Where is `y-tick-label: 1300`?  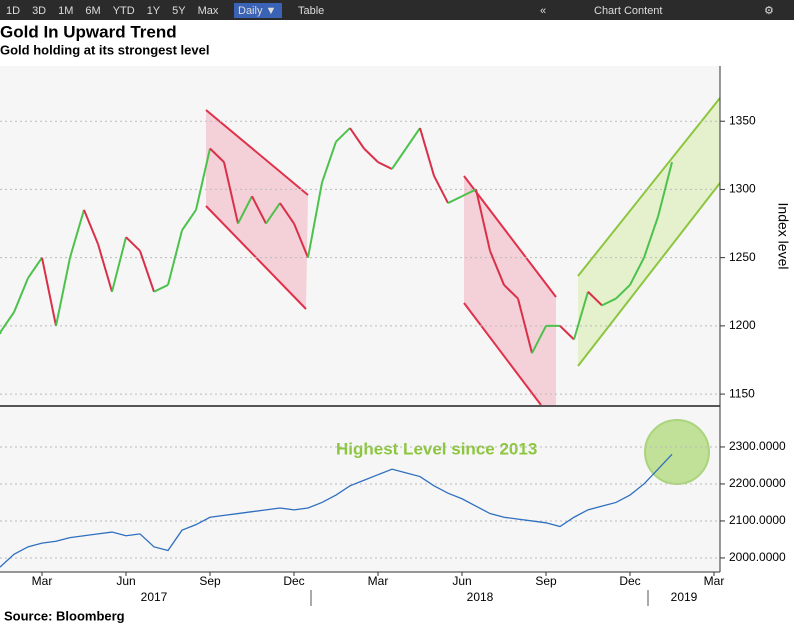
y-tick-label: 1300 is located at coordinates (742, 189).